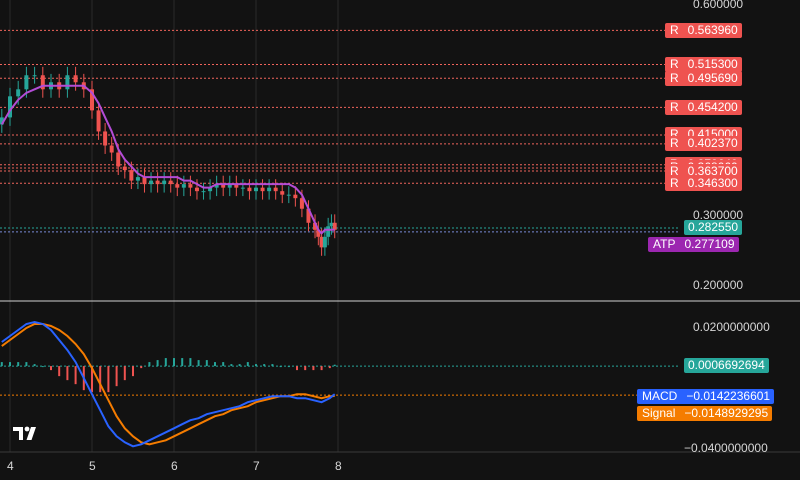  Describe the element at coordinates (168, 384) in the screenshot. I see `signal-line` at that location.